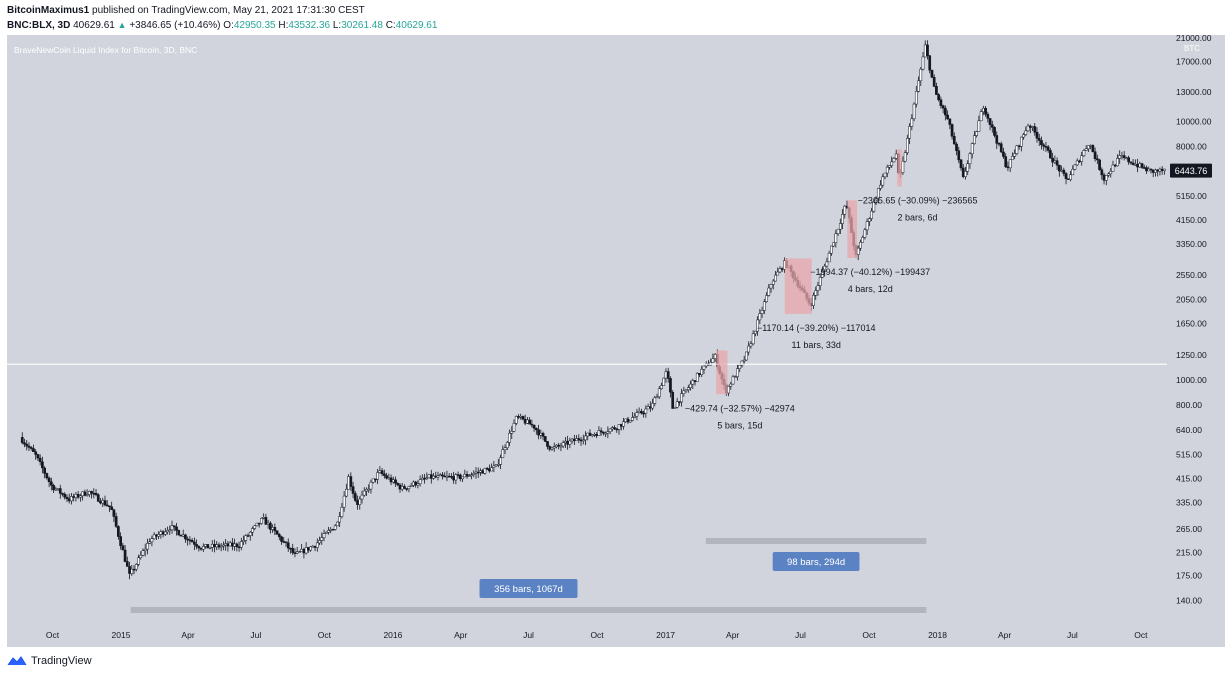  What do you see at coordinates (49, 661) in the screenshot?
I see `footer-brand: TradingView` at bounding box center [49, 661].